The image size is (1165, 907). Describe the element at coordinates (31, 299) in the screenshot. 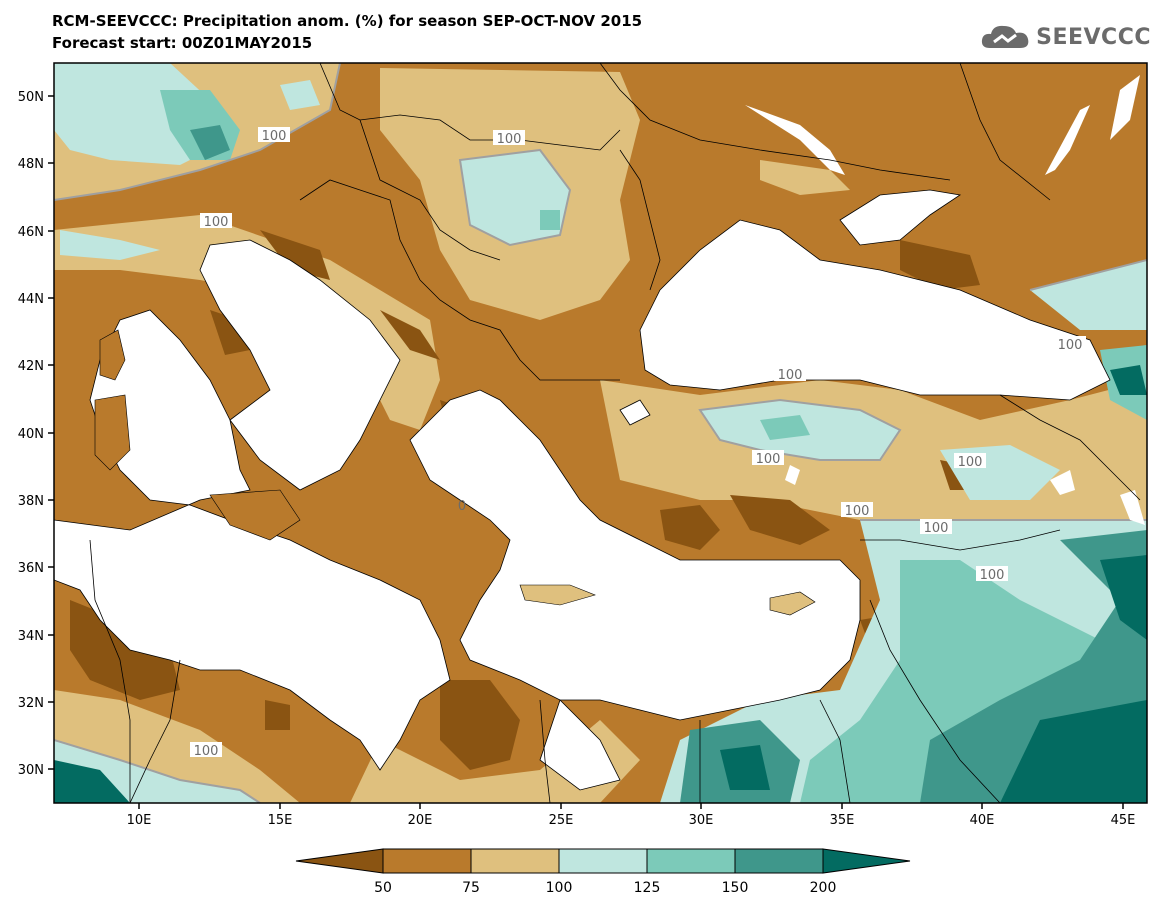

I see `lat-tick-label: 44N` at that location.